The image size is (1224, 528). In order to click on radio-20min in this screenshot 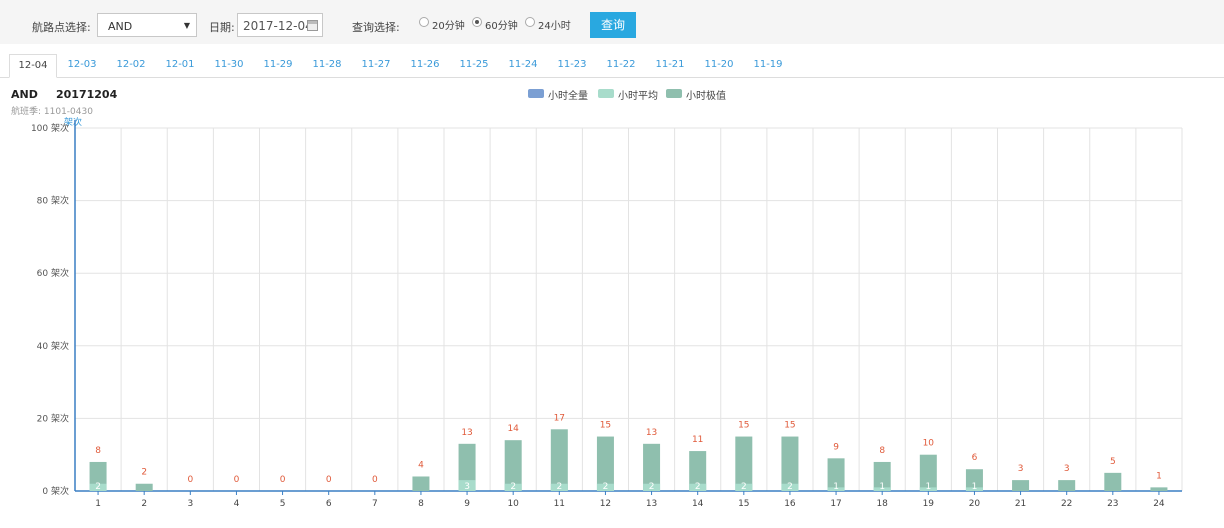, I will do `click(424, 22)`.